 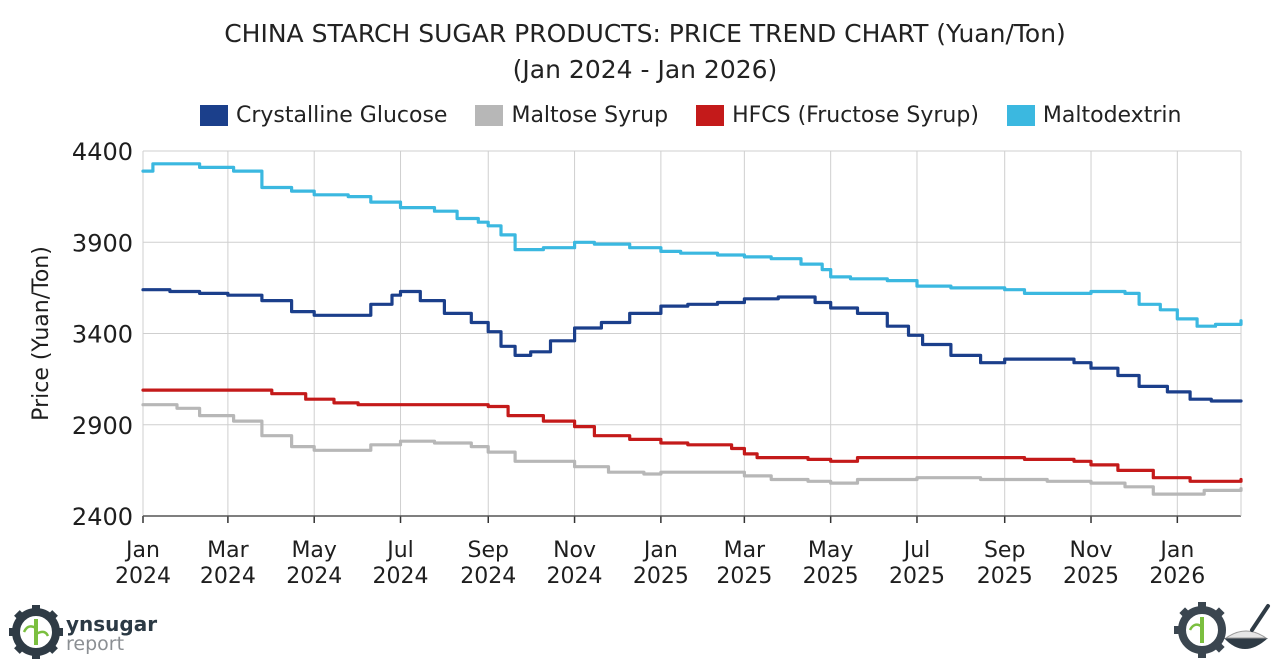 What do you see at coordinates (95, 644) in the screenshot?
I see `brand-sub: report` at bounding box center [95, 644].